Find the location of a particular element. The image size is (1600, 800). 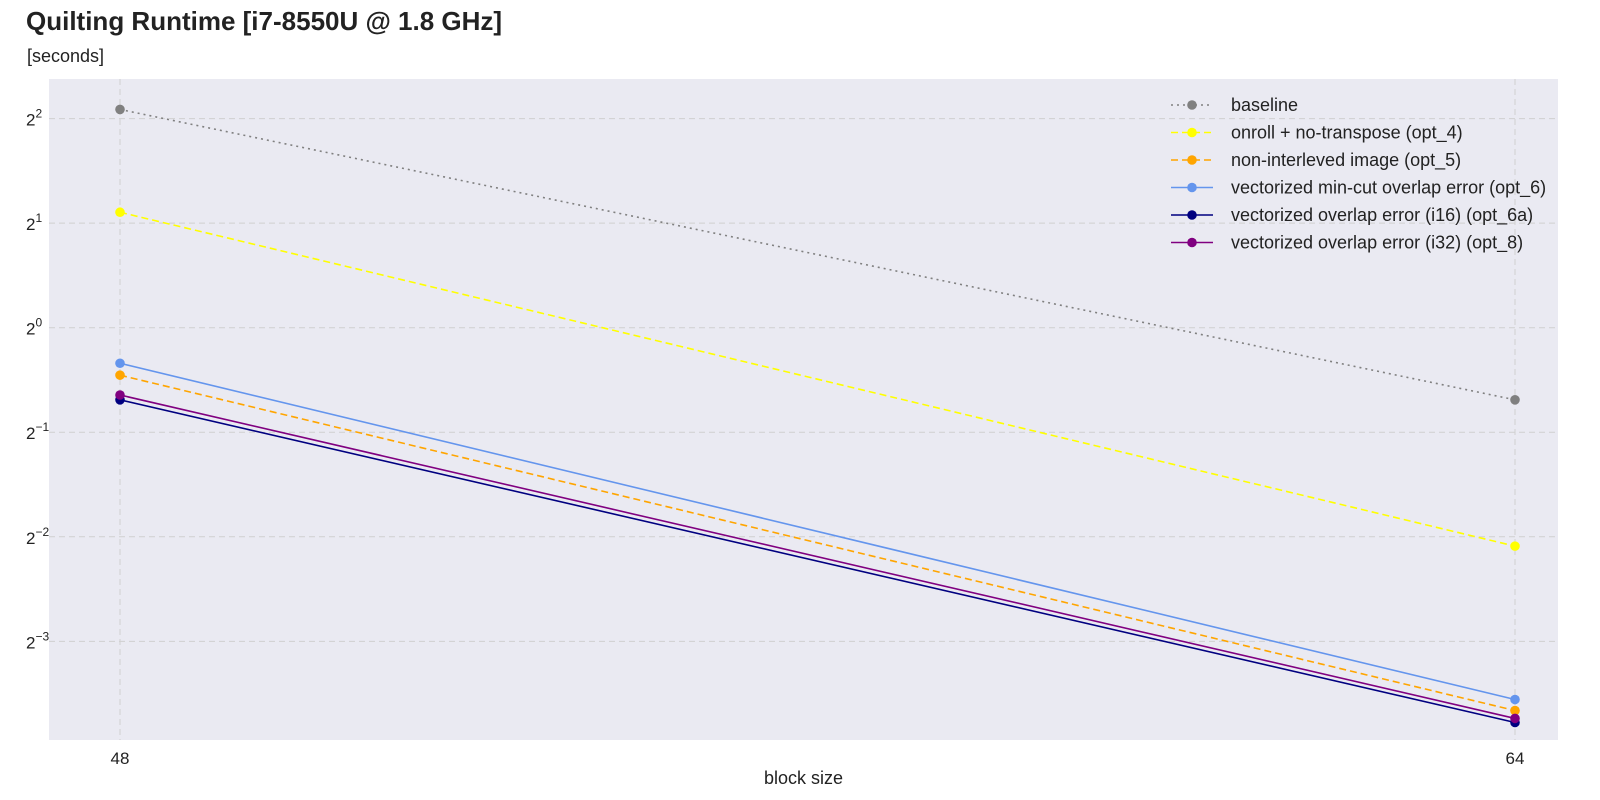

x-tick-label: 64 is located at coordinates (1515, 758).